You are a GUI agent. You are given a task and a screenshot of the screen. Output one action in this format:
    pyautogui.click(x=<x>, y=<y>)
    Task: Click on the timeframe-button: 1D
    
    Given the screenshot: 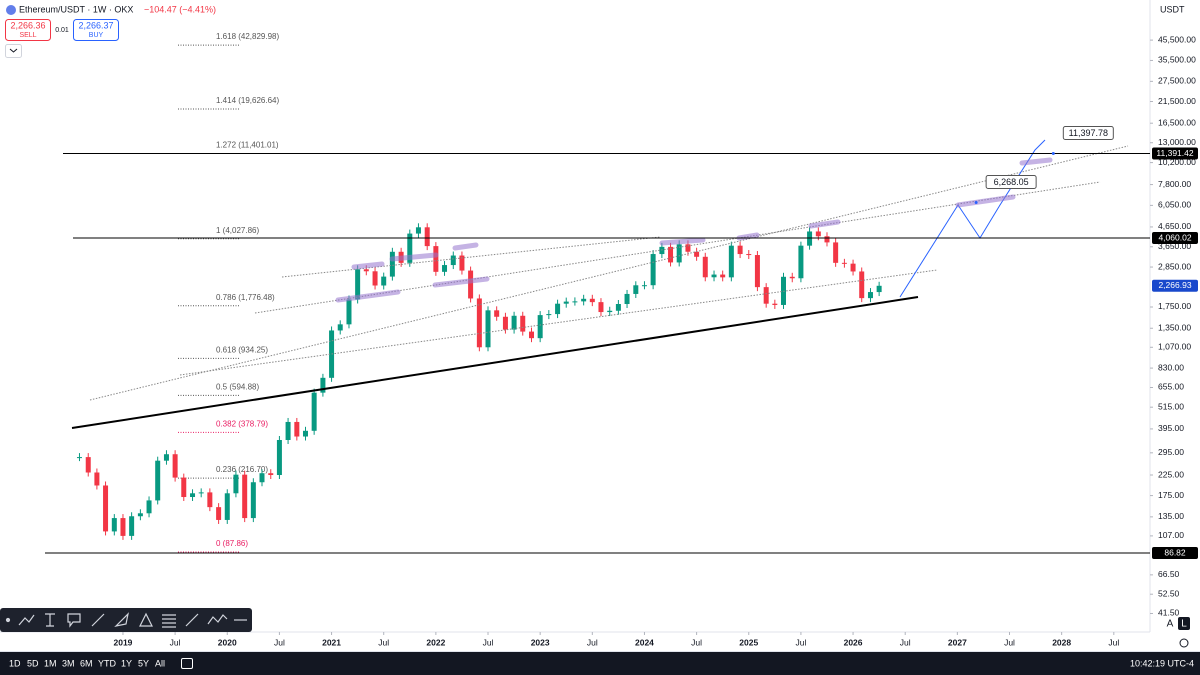 What is the action you would take?
    pyautogui.click(x=15, y=663)
    